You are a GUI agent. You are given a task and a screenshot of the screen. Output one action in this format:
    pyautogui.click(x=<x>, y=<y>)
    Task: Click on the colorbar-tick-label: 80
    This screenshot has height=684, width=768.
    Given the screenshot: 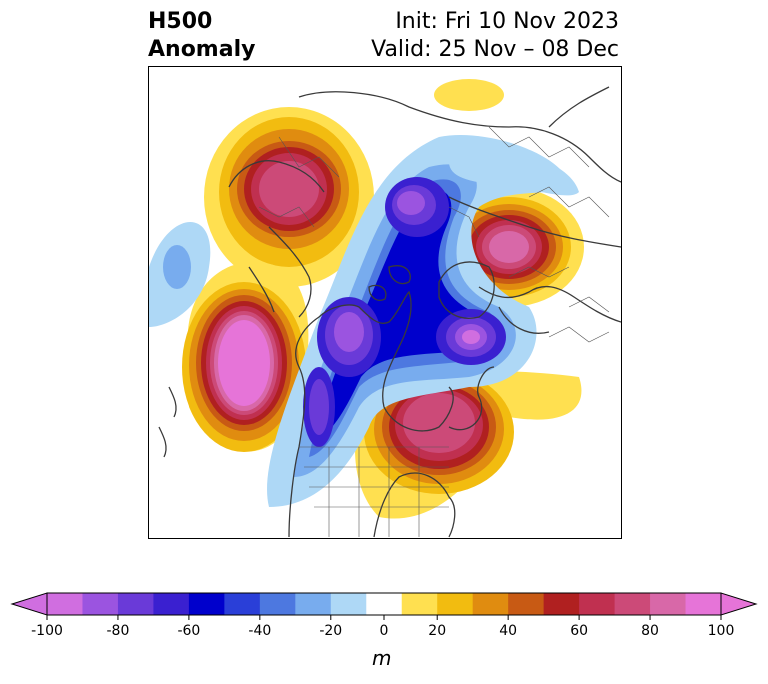 What is the action you would take?
    pyautogui.click(x=650, y=631)
    